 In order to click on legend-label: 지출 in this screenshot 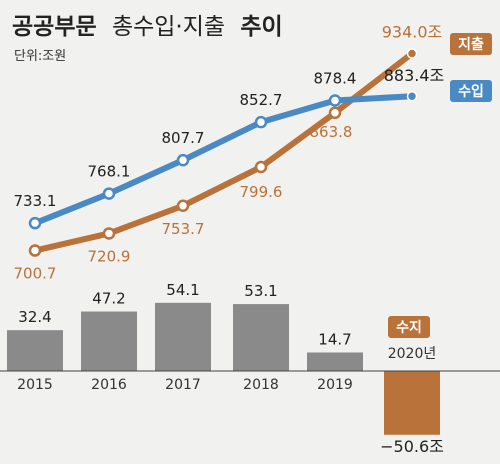, I will do `click(471, 44)`.